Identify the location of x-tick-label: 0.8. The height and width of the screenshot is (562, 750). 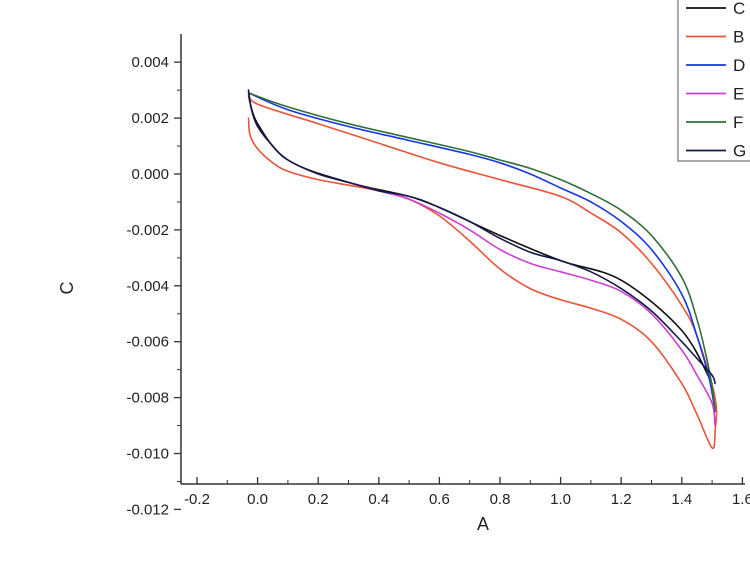
(500, 499).